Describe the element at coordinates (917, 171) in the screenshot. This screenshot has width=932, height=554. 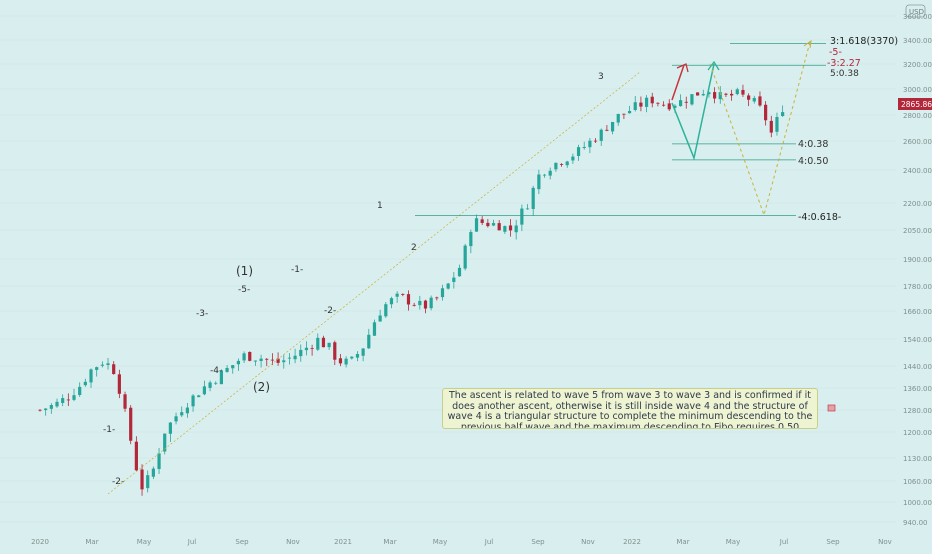
I see `y-tick-label: 2400.00` at that location.